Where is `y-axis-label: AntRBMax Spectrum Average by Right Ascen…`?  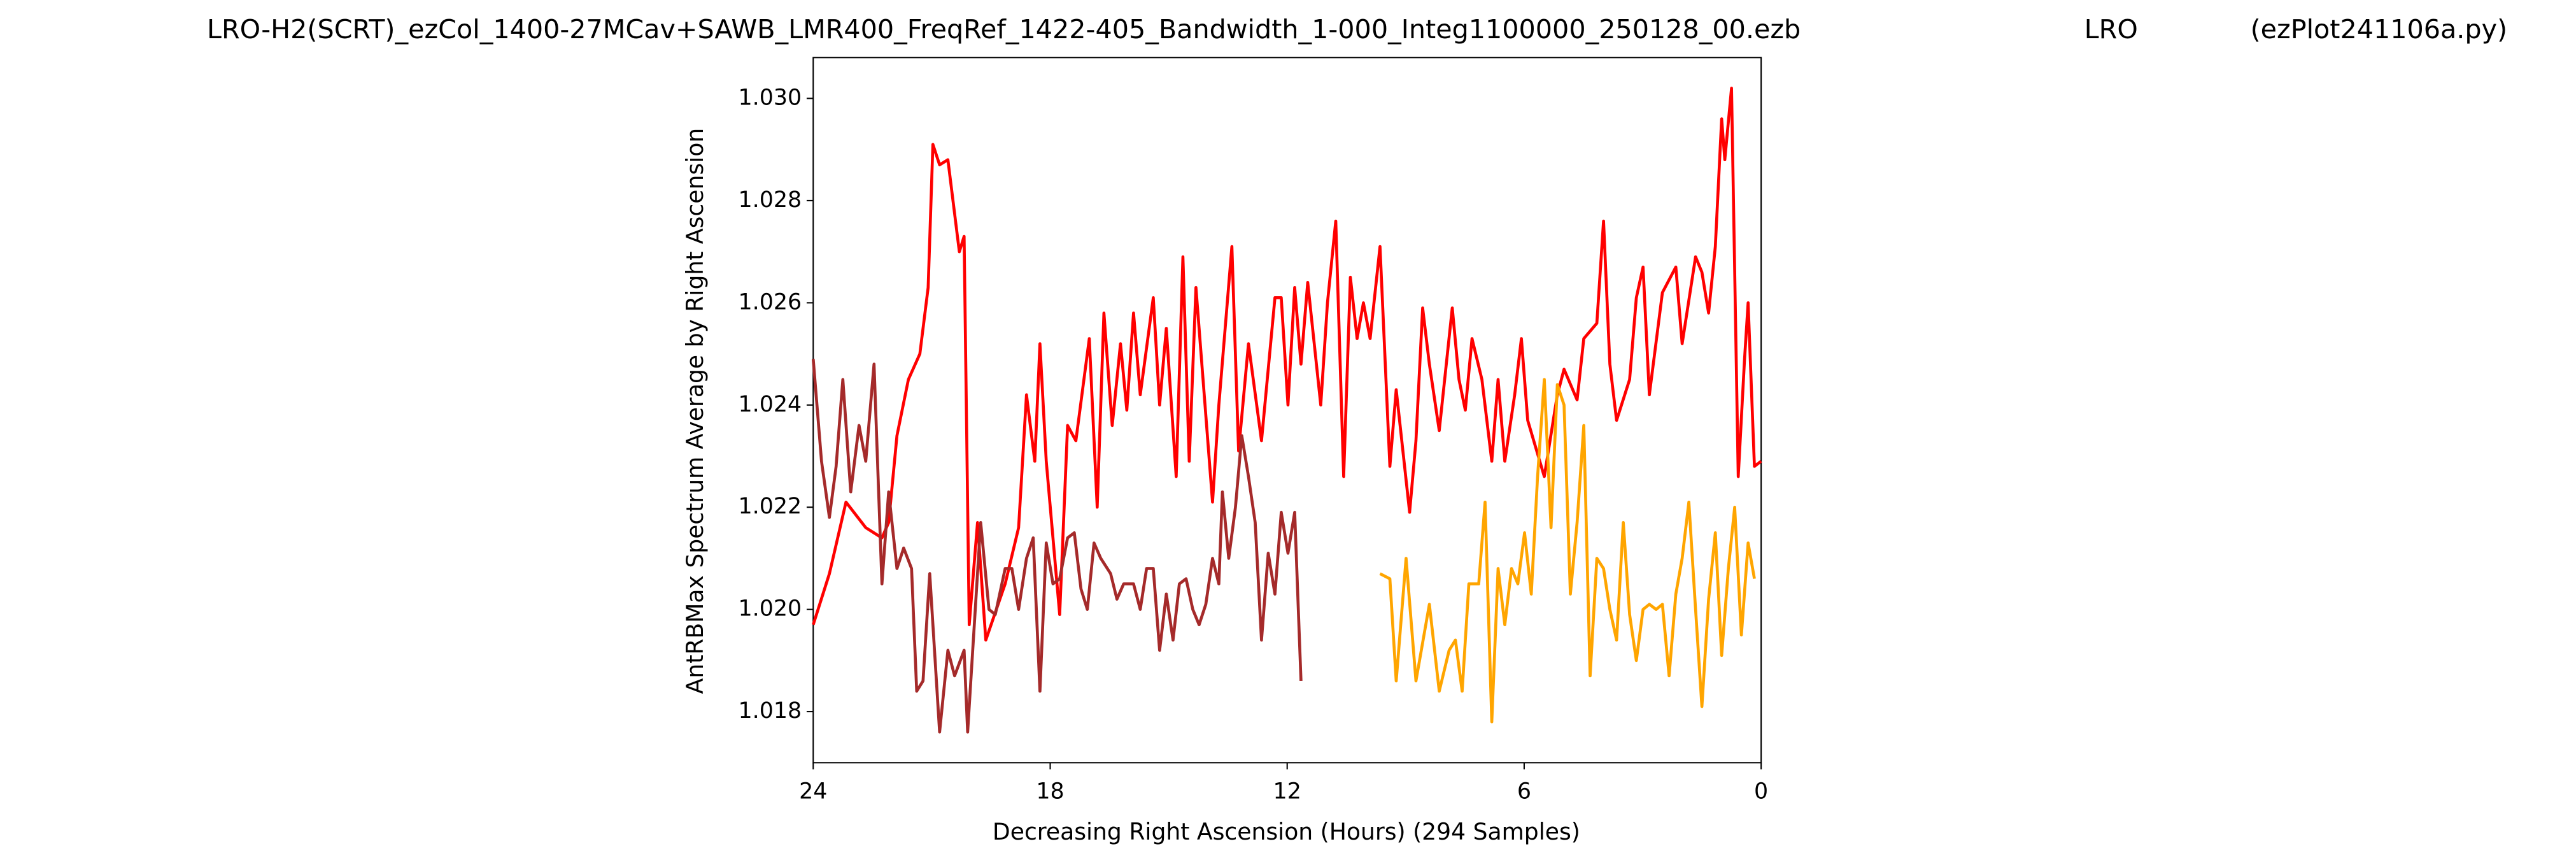 y-axis-label: AntRBMax Spectrum Average by Right Ascen… is located at coordinates (695, 411).